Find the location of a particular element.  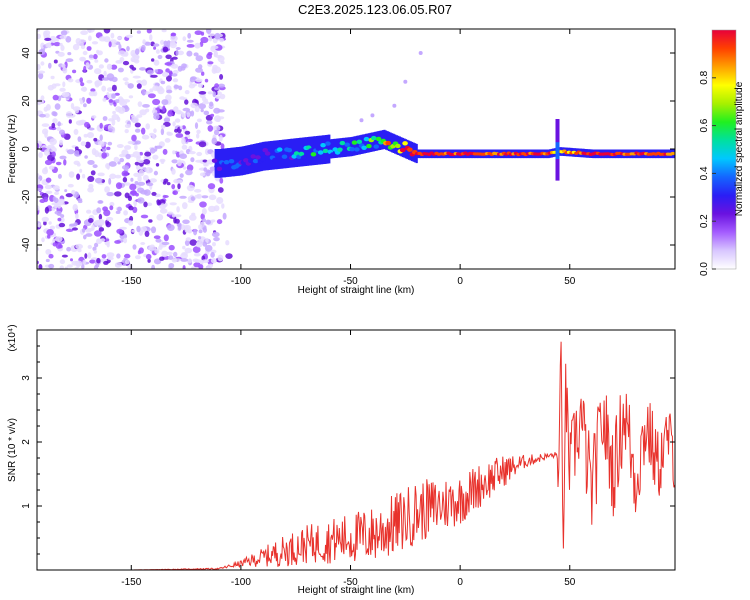

spectrogram-y-label: Frequency (Hz) is located at coordinates (12, 149).